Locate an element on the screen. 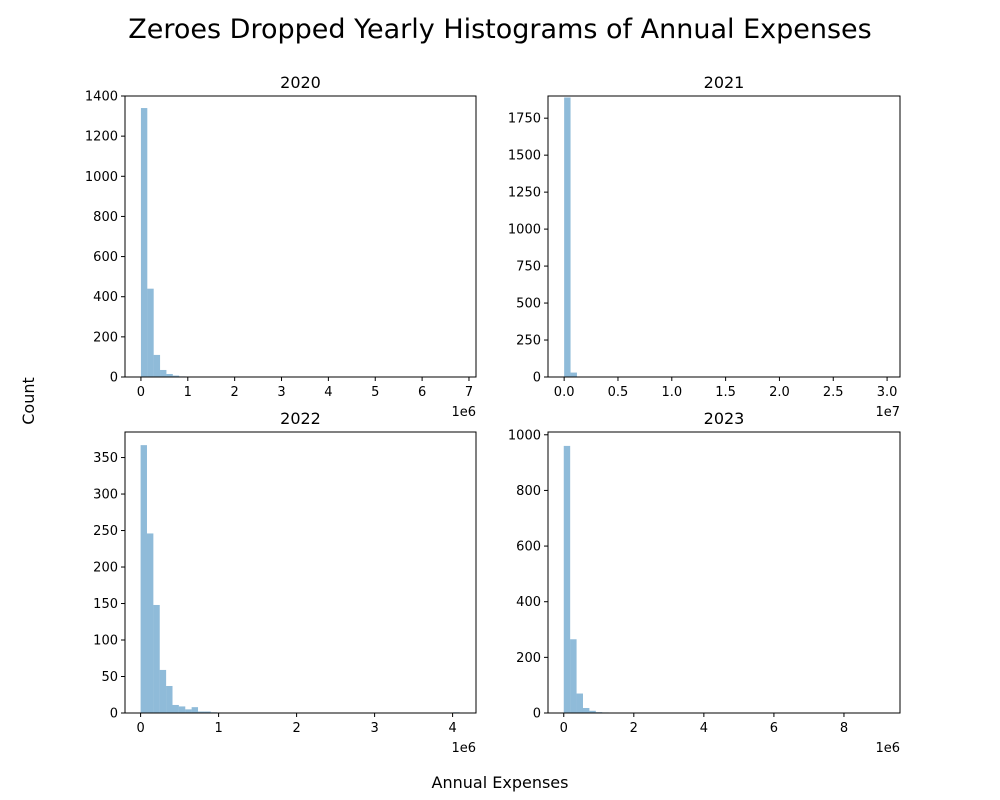 This screenshot has height=800, width=1000. subplot-title: 2021 is located at coordinates (724, 82).